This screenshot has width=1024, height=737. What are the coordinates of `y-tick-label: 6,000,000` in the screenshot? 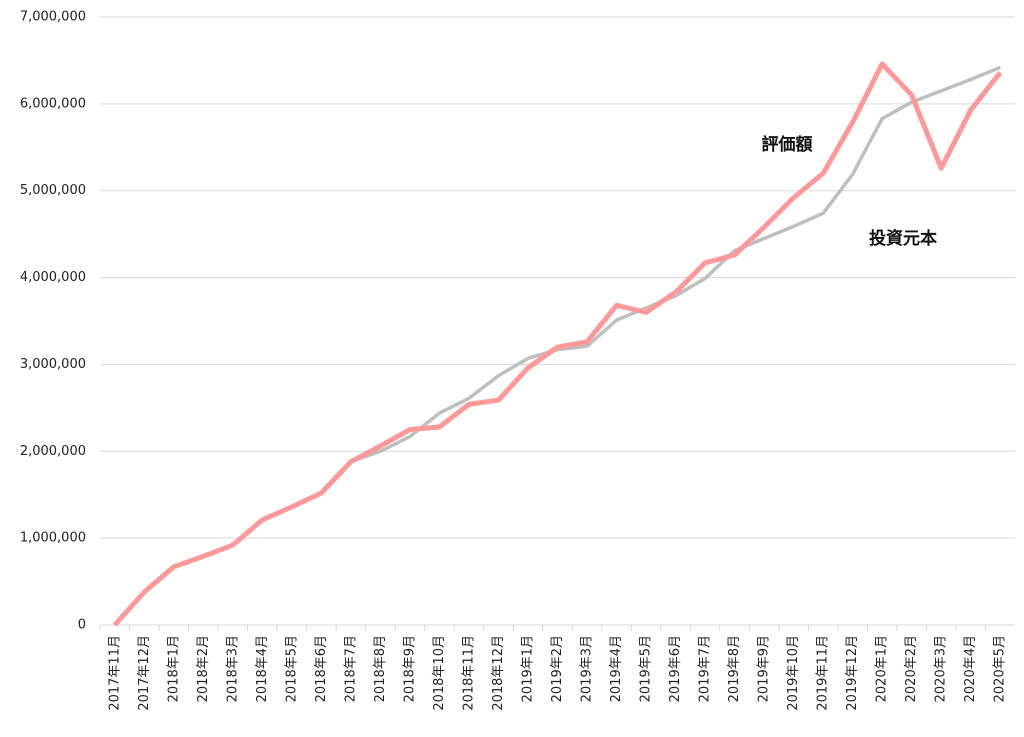 It's located at (53, 103).